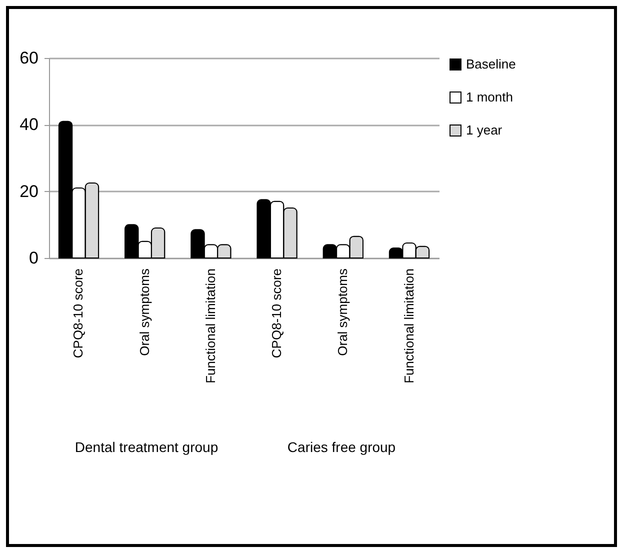 This screenshot has height=559, width=629. Describe the element at coordinates (146, 447) in the screenshot. I see `text: Dental treatment group` at that location.